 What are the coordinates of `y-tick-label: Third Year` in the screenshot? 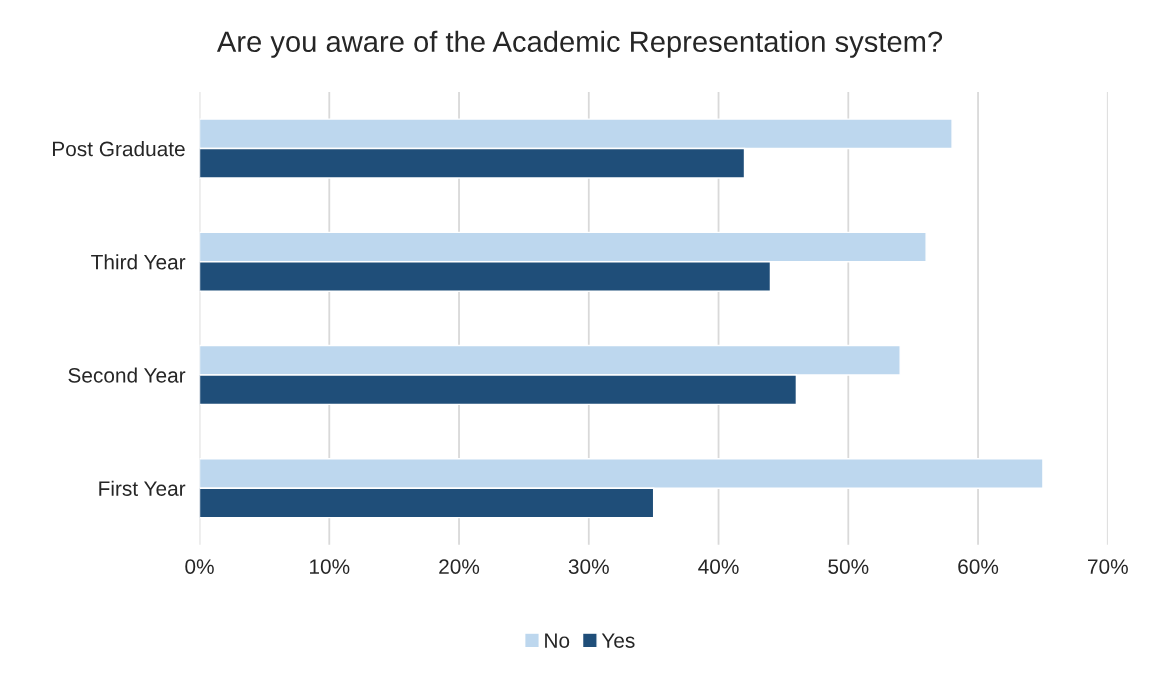 It's located at (138, 262).